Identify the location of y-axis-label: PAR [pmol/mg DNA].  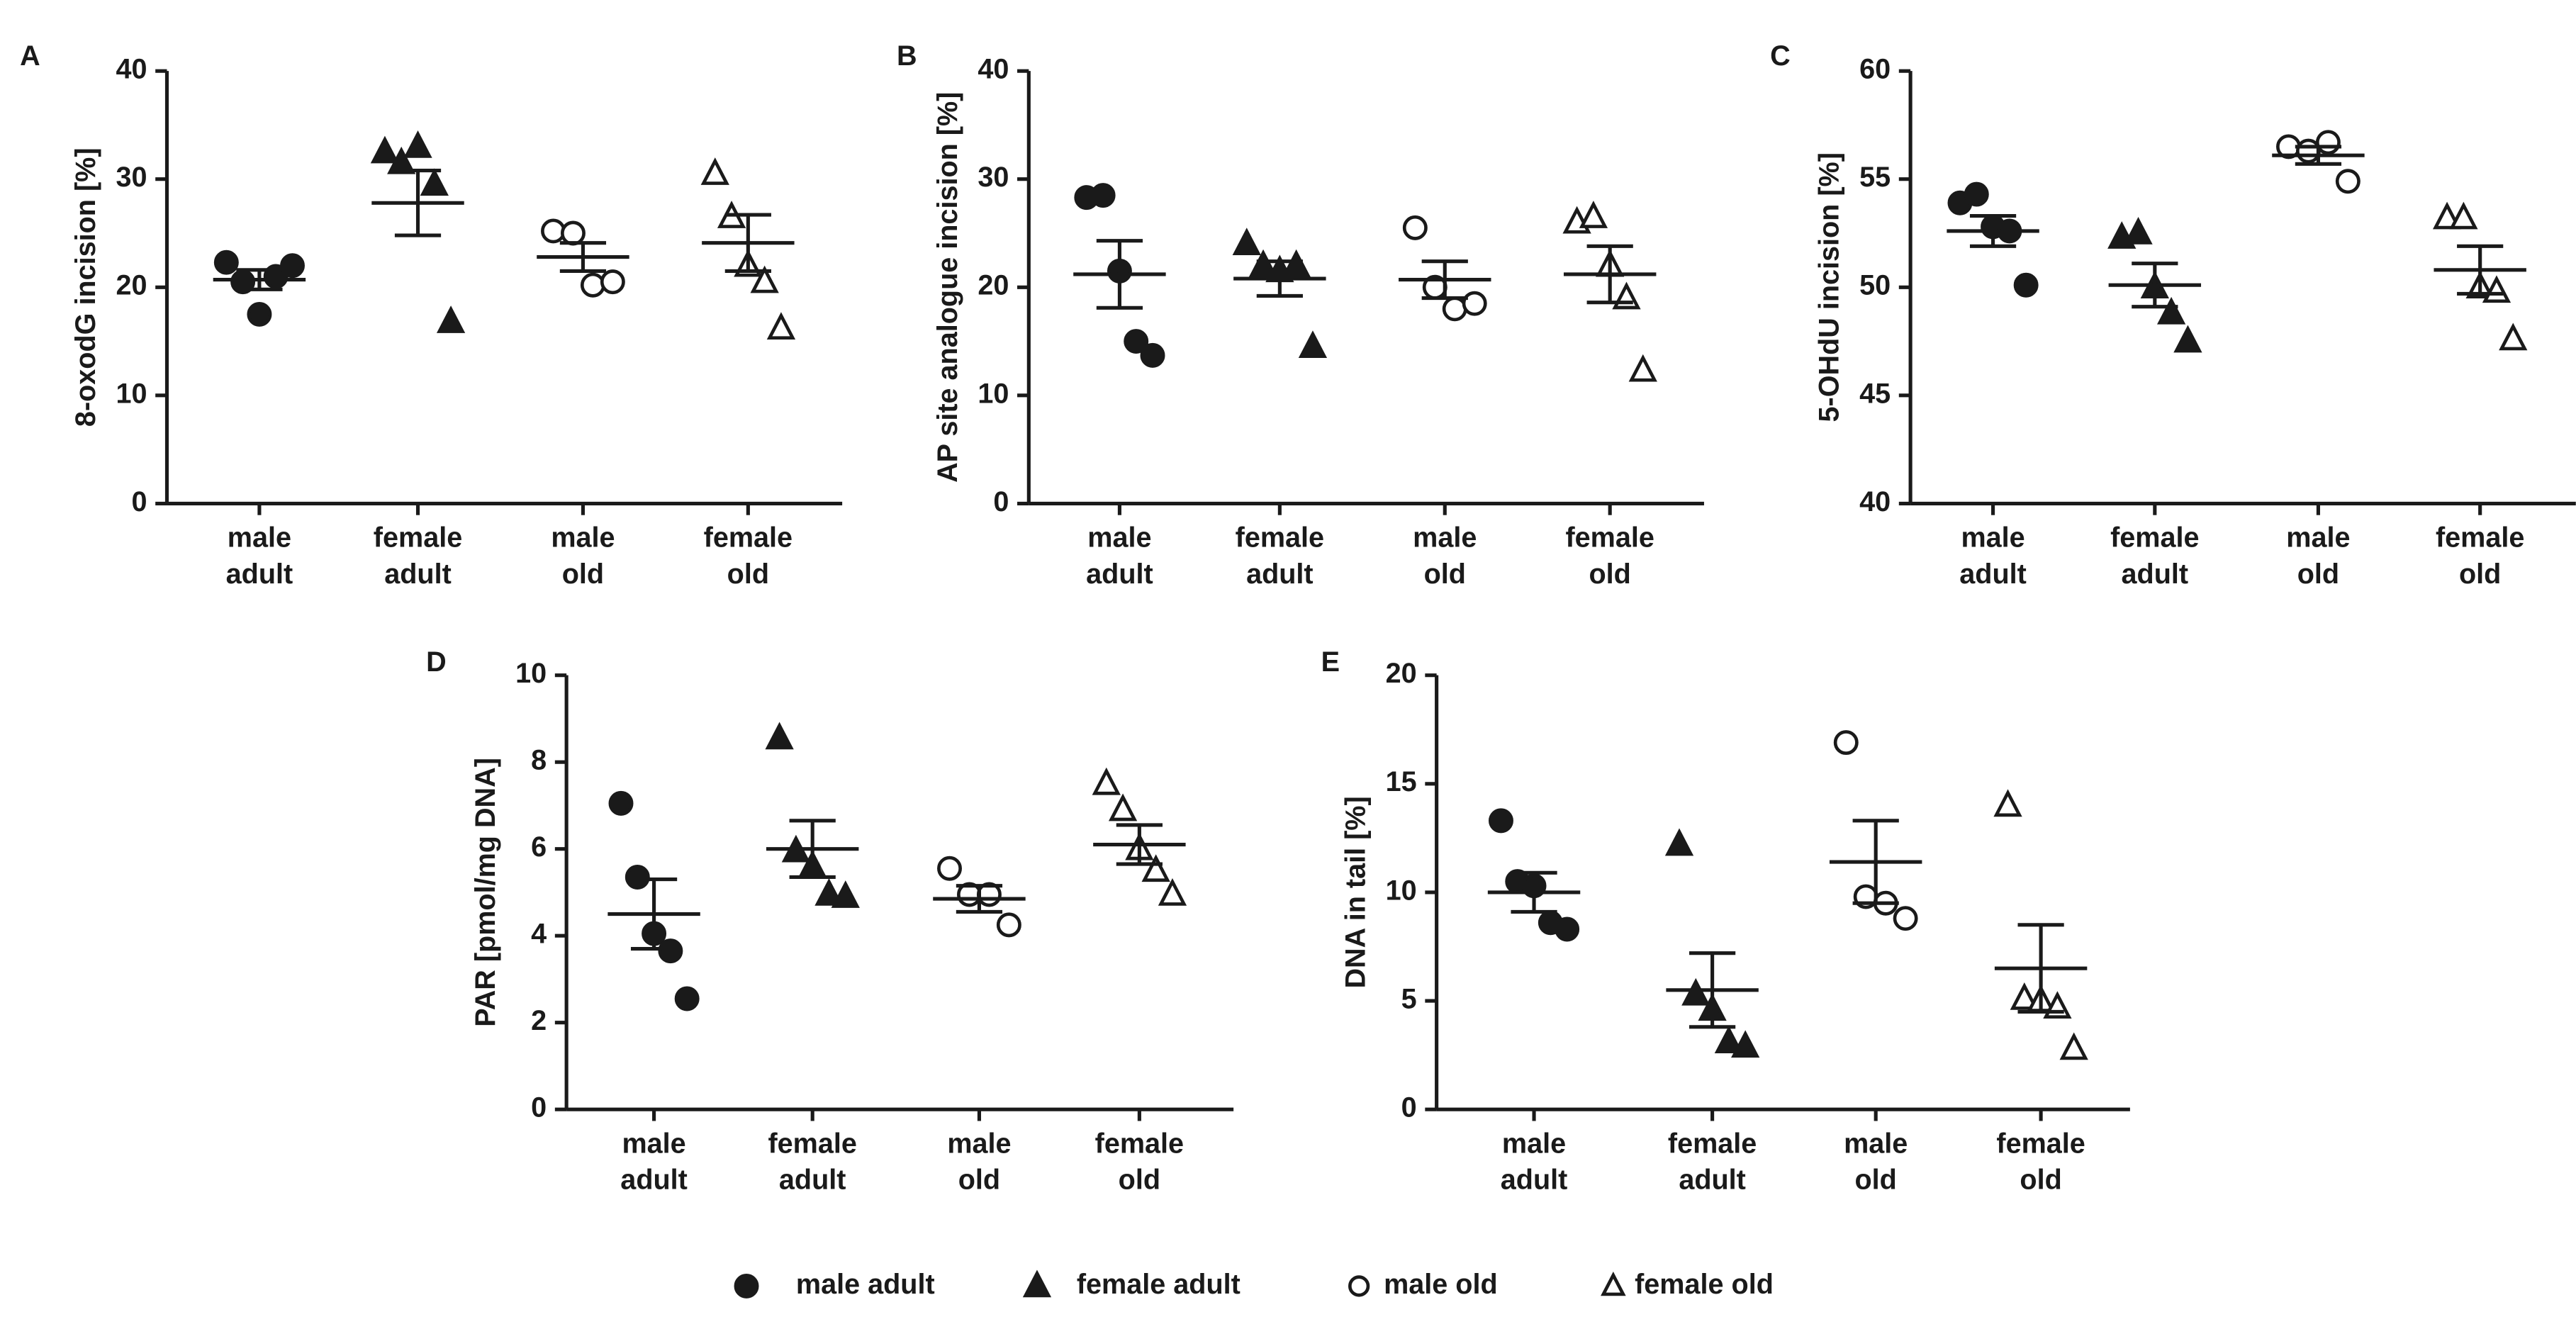
(486, 892).